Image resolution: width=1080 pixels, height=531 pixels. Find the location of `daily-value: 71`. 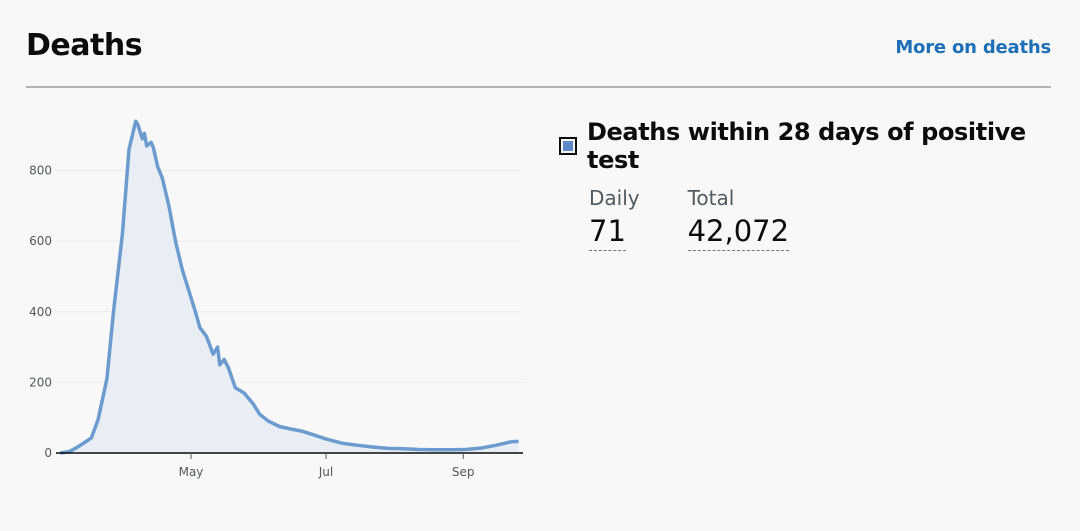

daily-value: 71 is located at coordinates (607, 232).